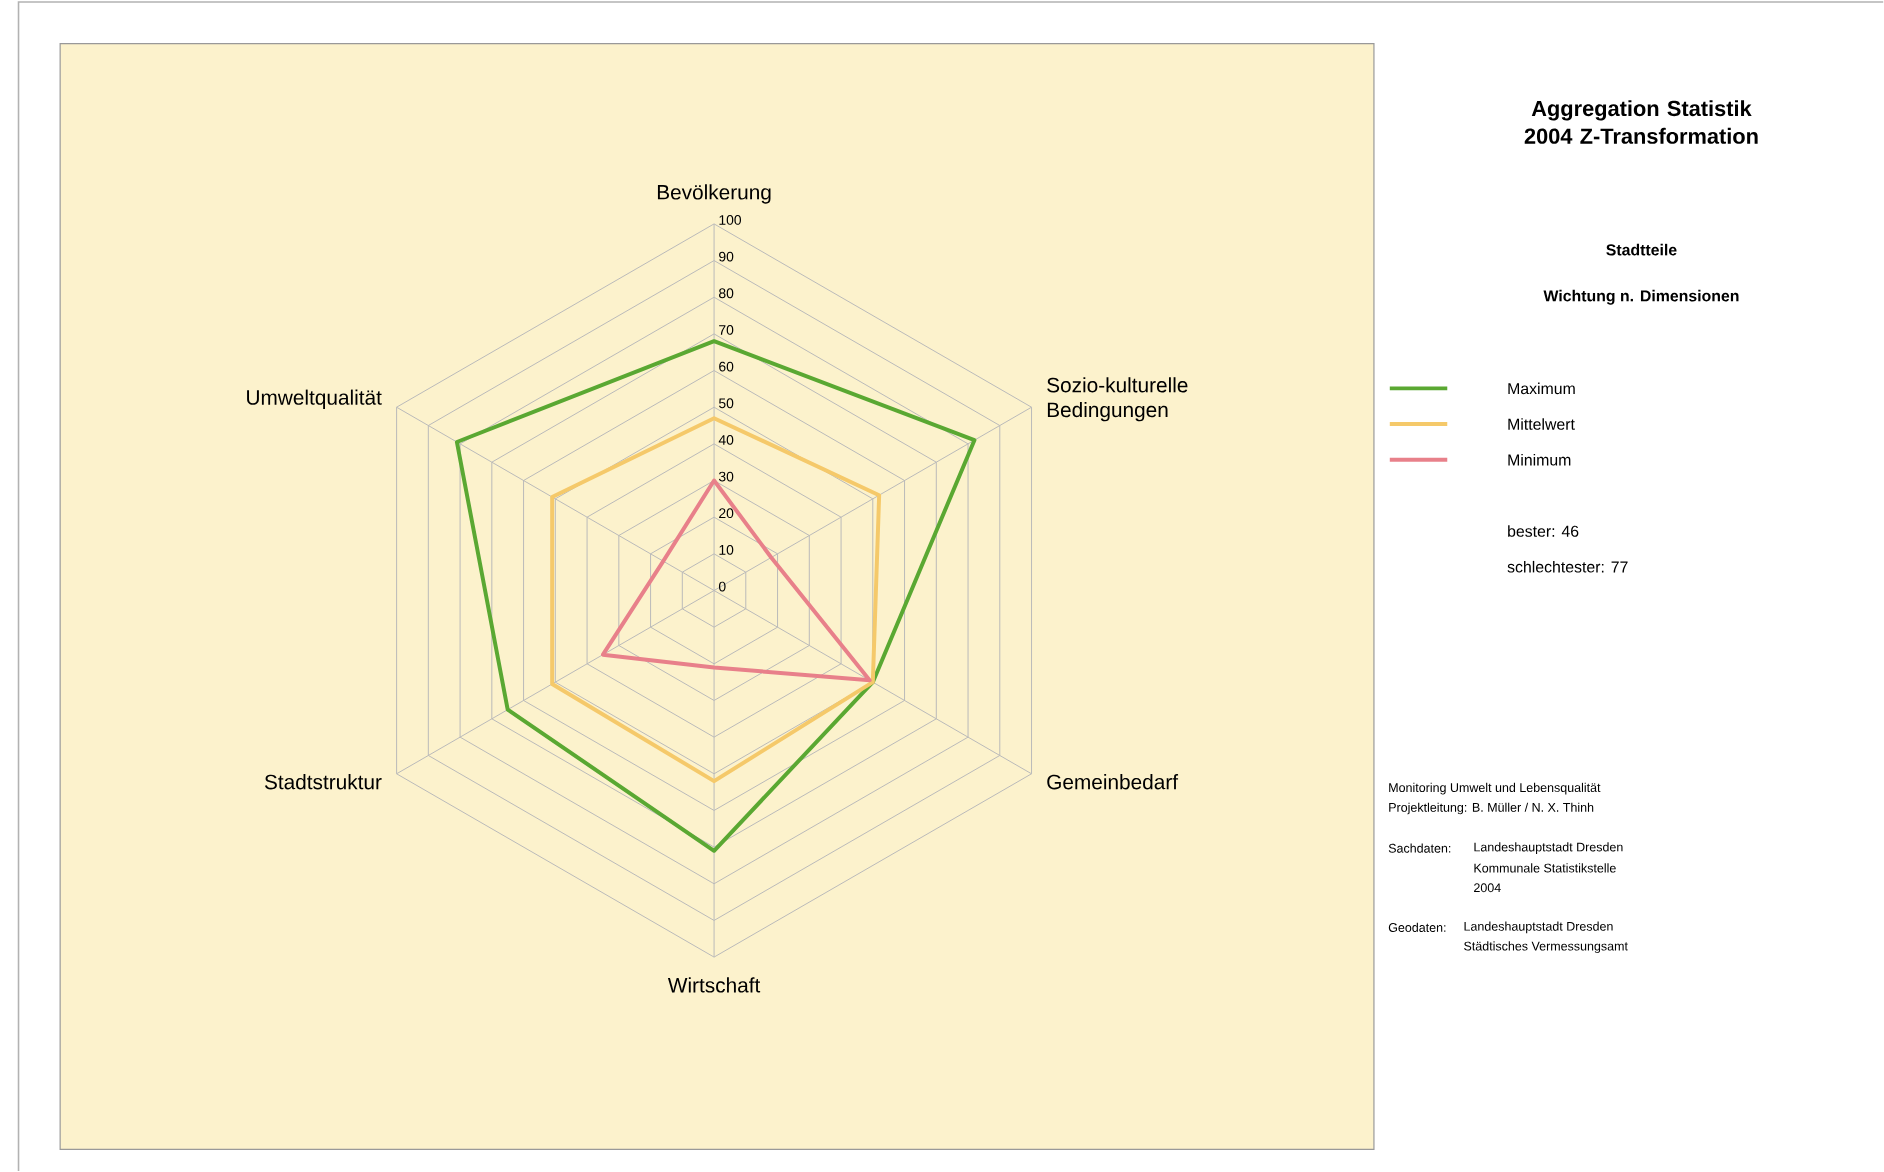  I want to click on spoke-label: Gemeinbedarf, so click(1113, 782).